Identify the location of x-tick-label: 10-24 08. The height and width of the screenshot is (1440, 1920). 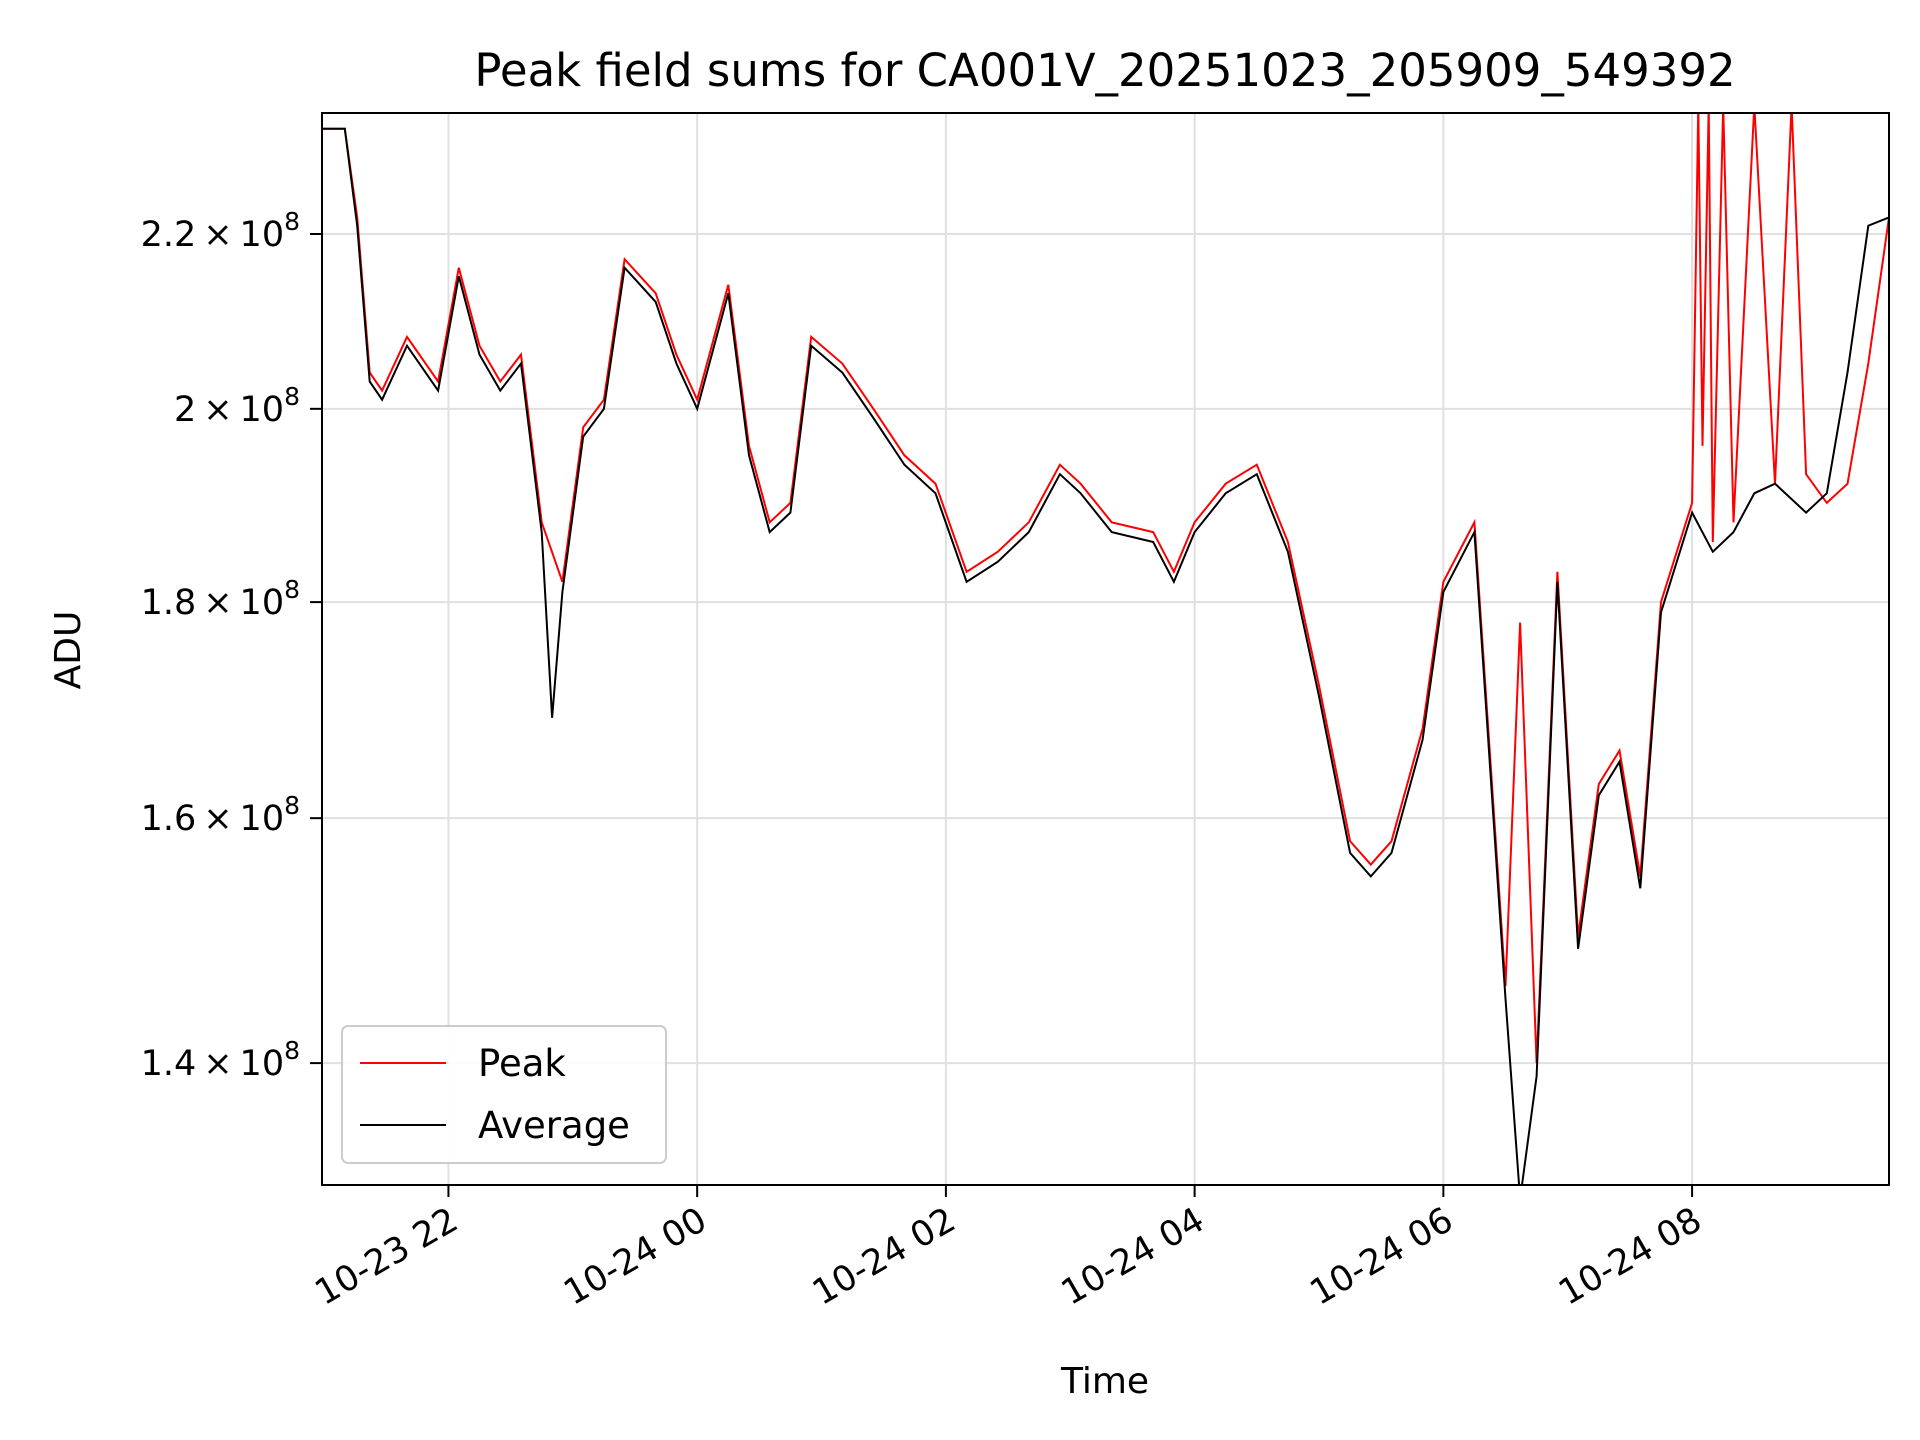
(1630, 1256).